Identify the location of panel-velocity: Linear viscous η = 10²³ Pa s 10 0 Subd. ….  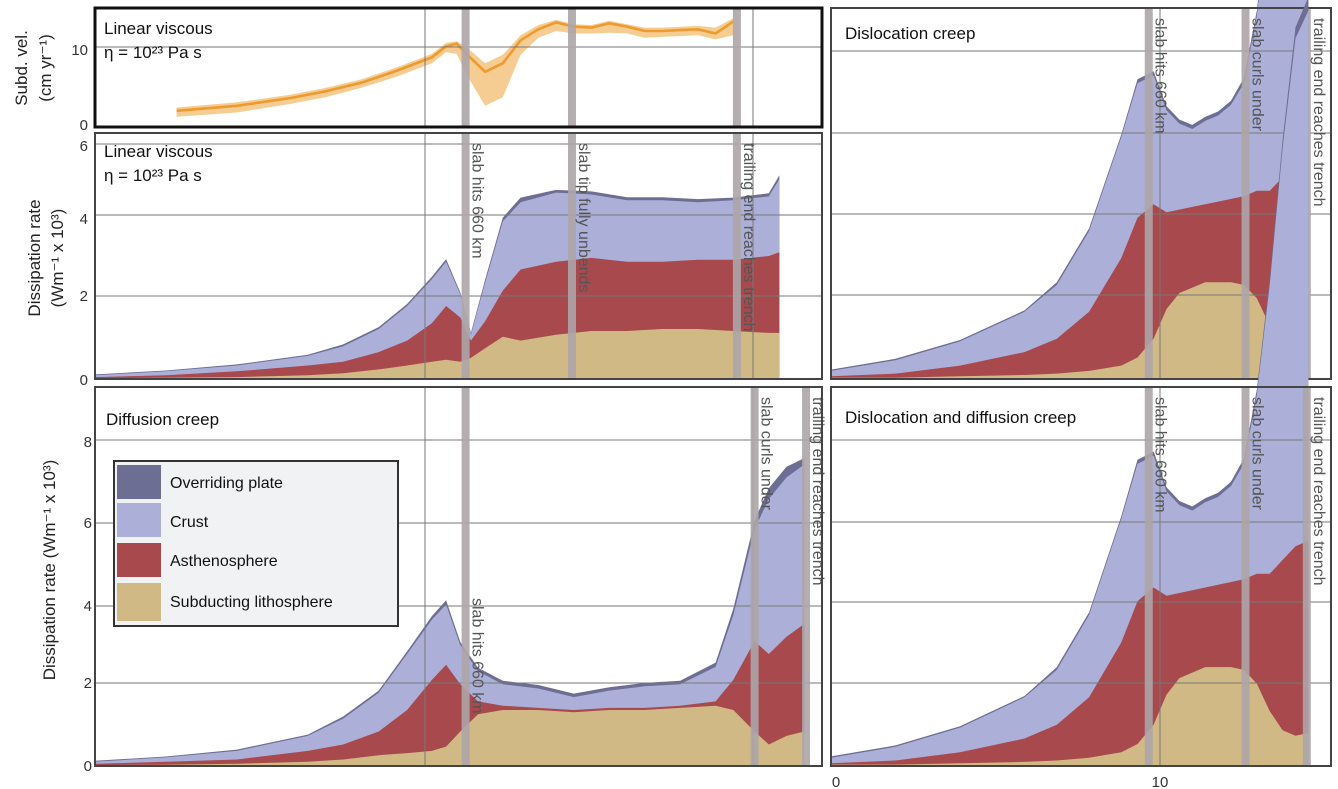
(418, 70).